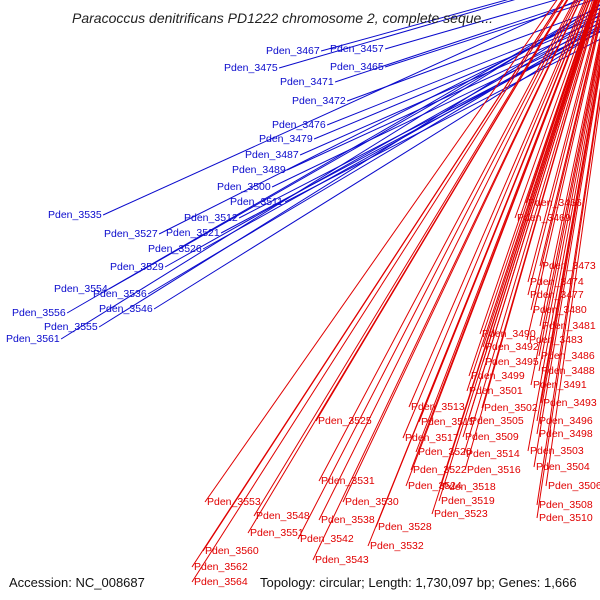  I want to click on reverse-gene-label: Pden_3503, so click(557, 451).